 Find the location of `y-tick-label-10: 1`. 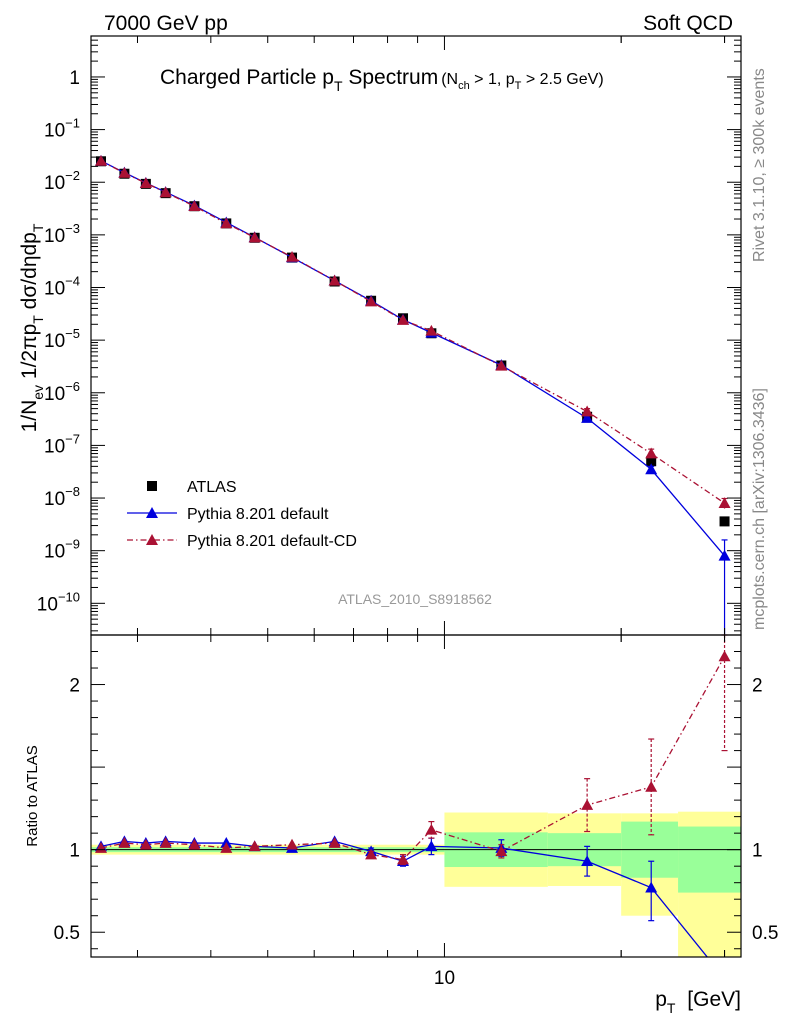

y-tick-label-10: 1 is located at coordinates (74, 78).